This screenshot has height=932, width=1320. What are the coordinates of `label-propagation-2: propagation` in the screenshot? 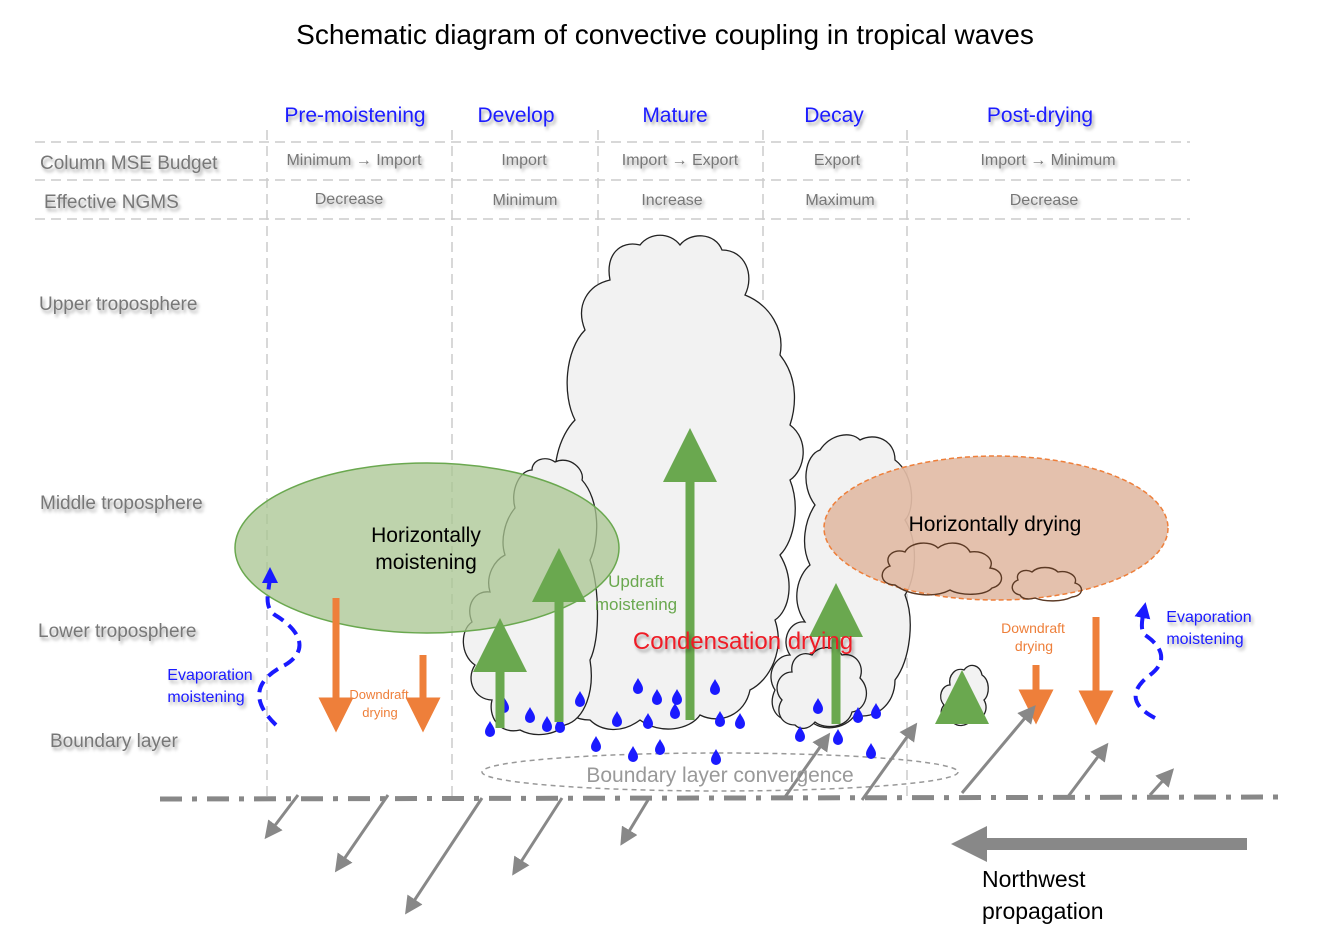 It's located at (1043, 911).